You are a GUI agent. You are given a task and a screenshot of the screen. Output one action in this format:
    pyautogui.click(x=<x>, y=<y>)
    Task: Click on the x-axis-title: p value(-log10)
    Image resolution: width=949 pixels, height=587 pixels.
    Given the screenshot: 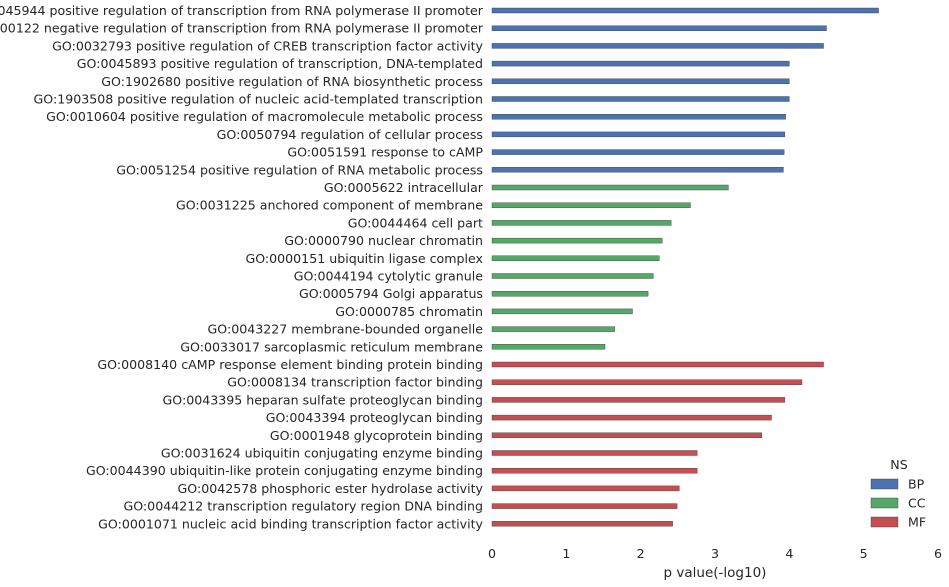 What is the action you would take?
    pyautogui.click(x=715, y=573)
    